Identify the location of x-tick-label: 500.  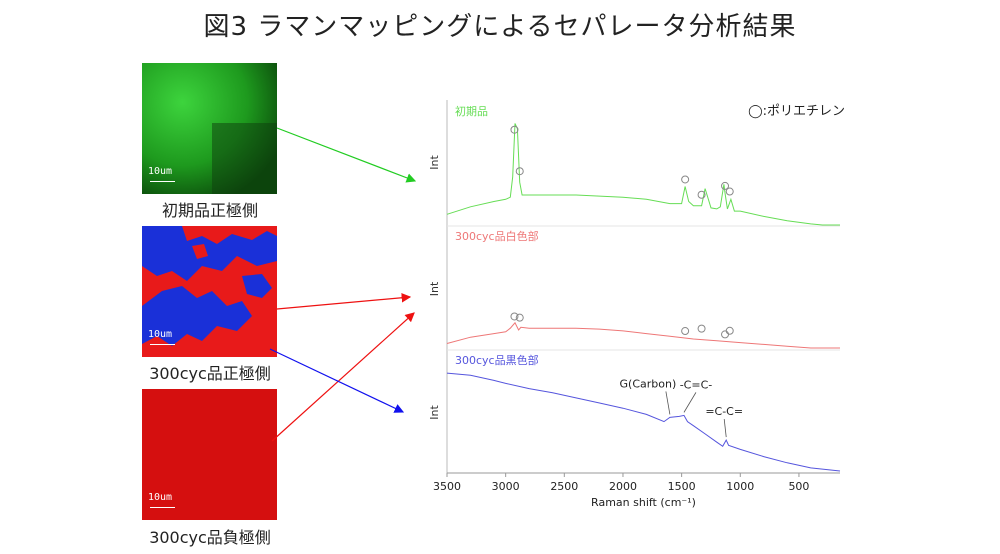
(798, 486).